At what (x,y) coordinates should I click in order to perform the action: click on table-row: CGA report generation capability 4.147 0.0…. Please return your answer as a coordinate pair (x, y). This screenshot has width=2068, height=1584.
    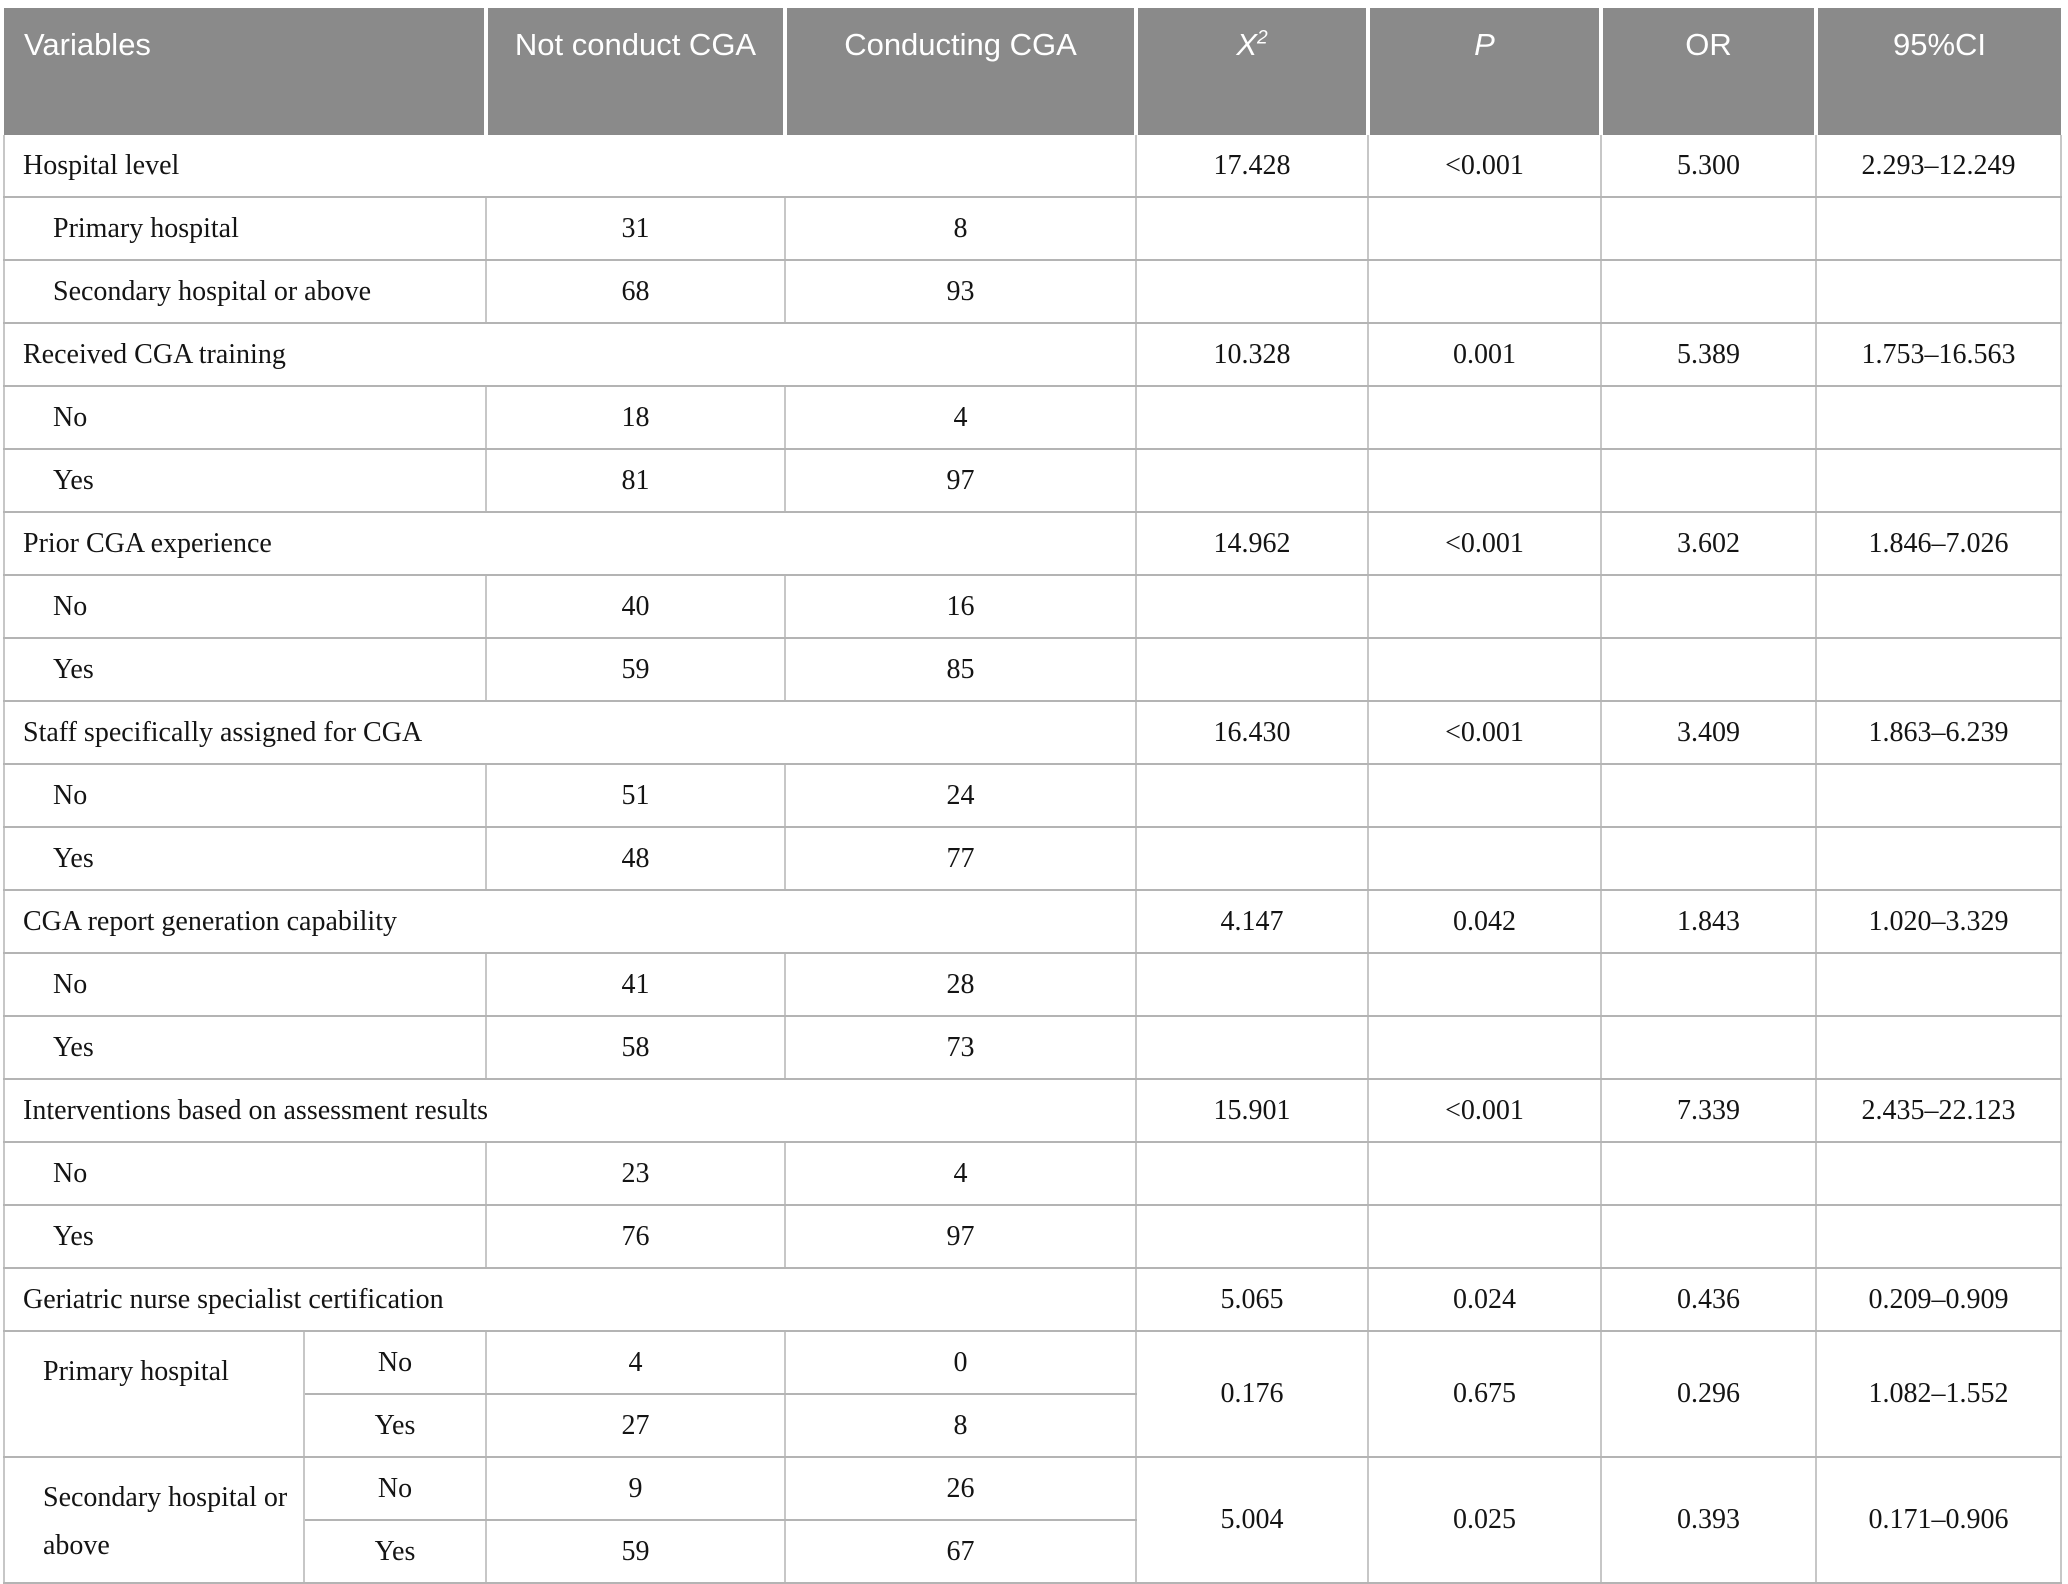
    Looking at the image, I should click on (1032, 921).